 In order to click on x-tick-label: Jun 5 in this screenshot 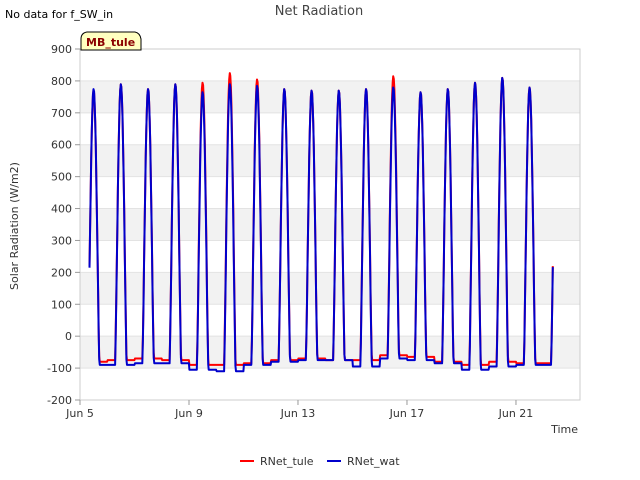, I will do `click(79, 413)`.